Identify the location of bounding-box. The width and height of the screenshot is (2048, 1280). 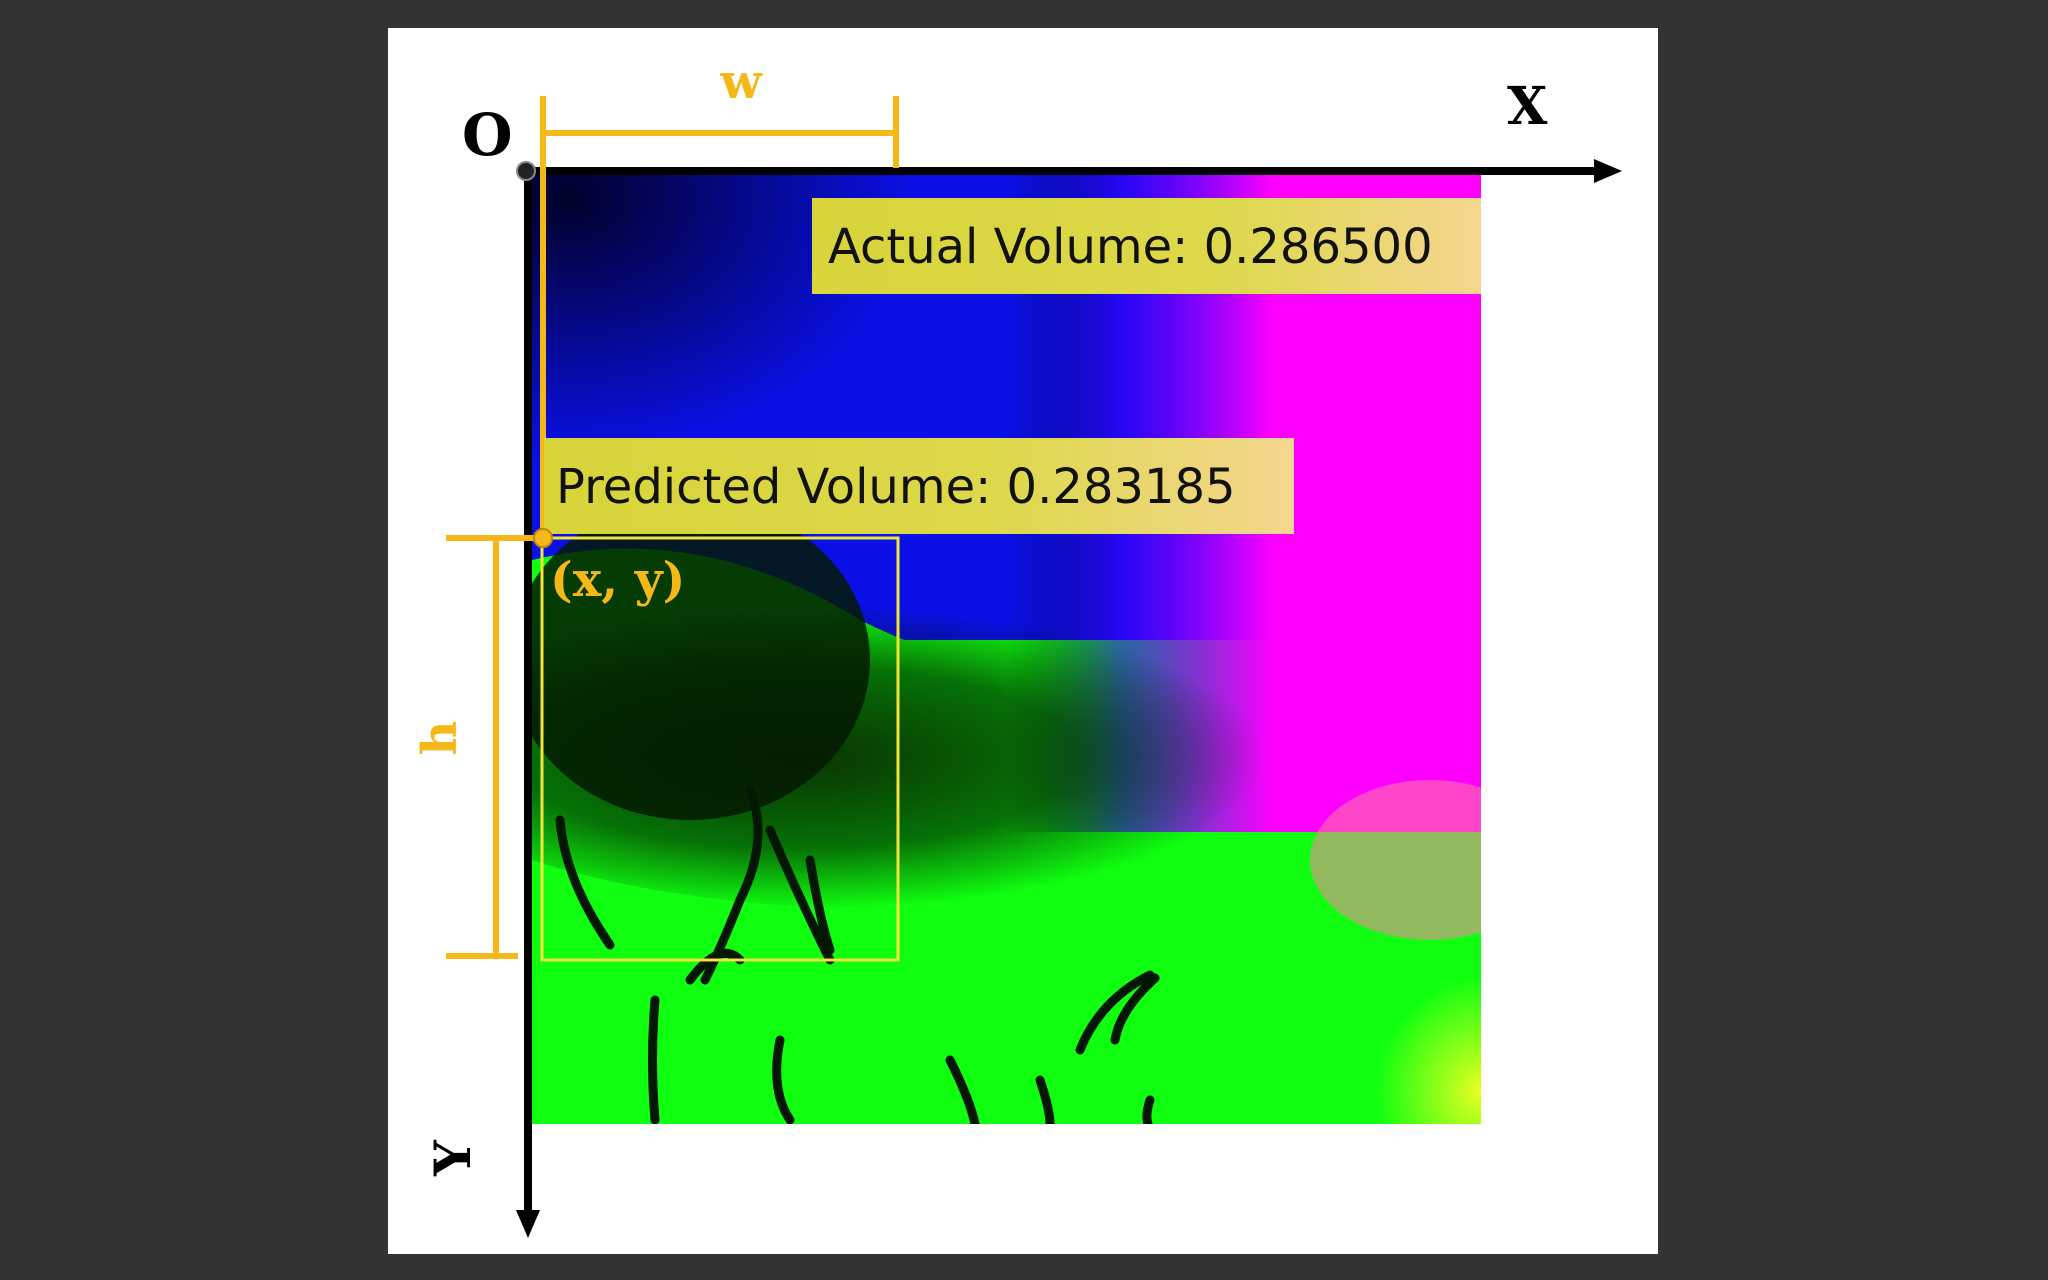
(720, 749).